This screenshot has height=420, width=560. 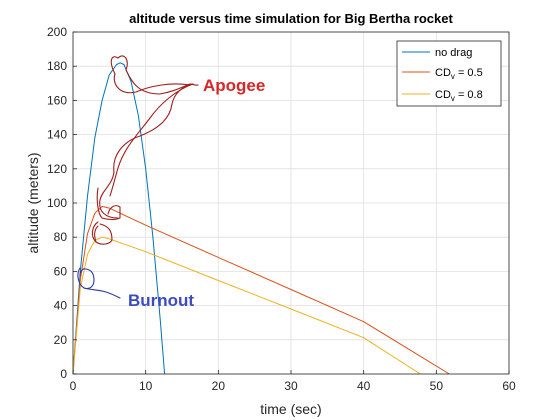 I want to click on y-tick-label: 140, so click(x=57, y=135).